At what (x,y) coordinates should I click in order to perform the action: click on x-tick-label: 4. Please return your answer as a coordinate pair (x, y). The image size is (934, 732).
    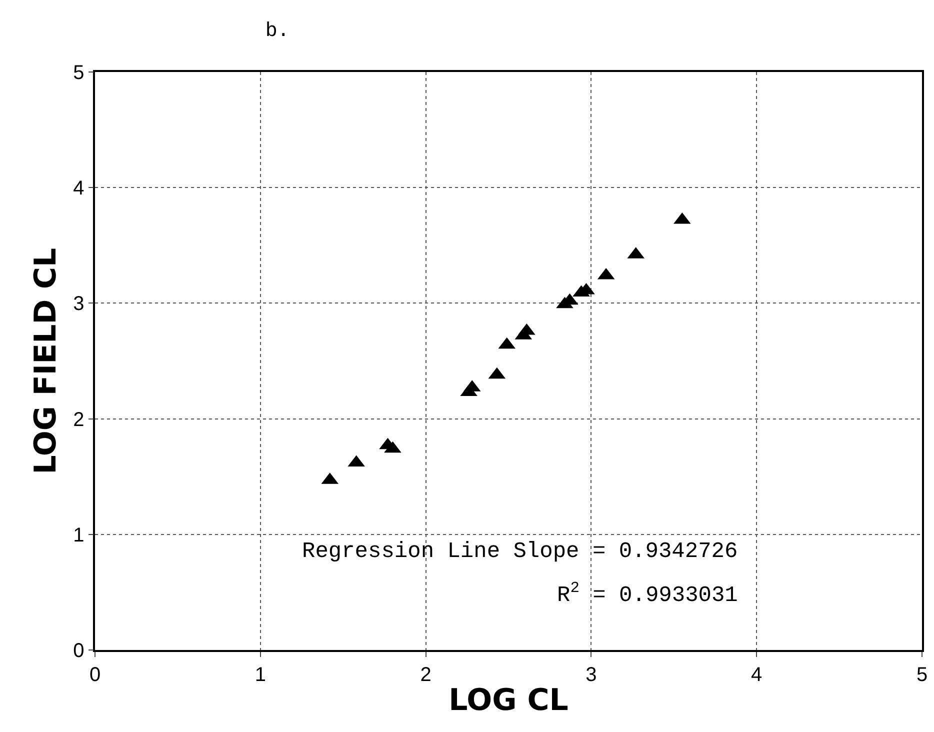
    Looking at the image, I should click on (756, 675).